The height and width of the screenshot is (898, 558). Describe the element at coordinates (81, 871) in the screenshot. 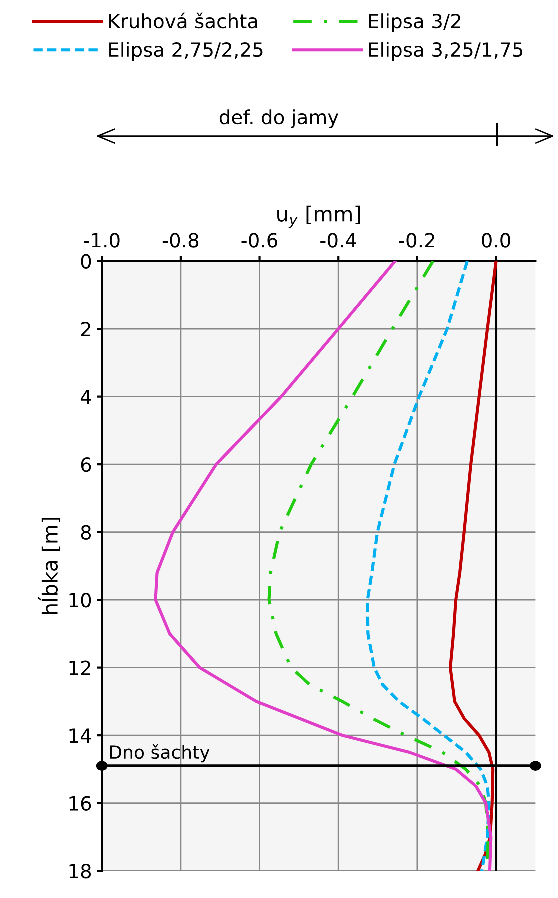

I see `y-tick-label: 18` at that location.